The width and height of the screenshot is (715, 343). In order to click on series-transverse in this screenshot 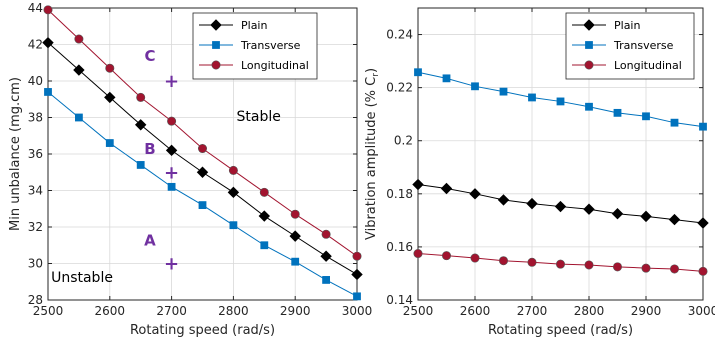, I will do `click(560, 99)`.